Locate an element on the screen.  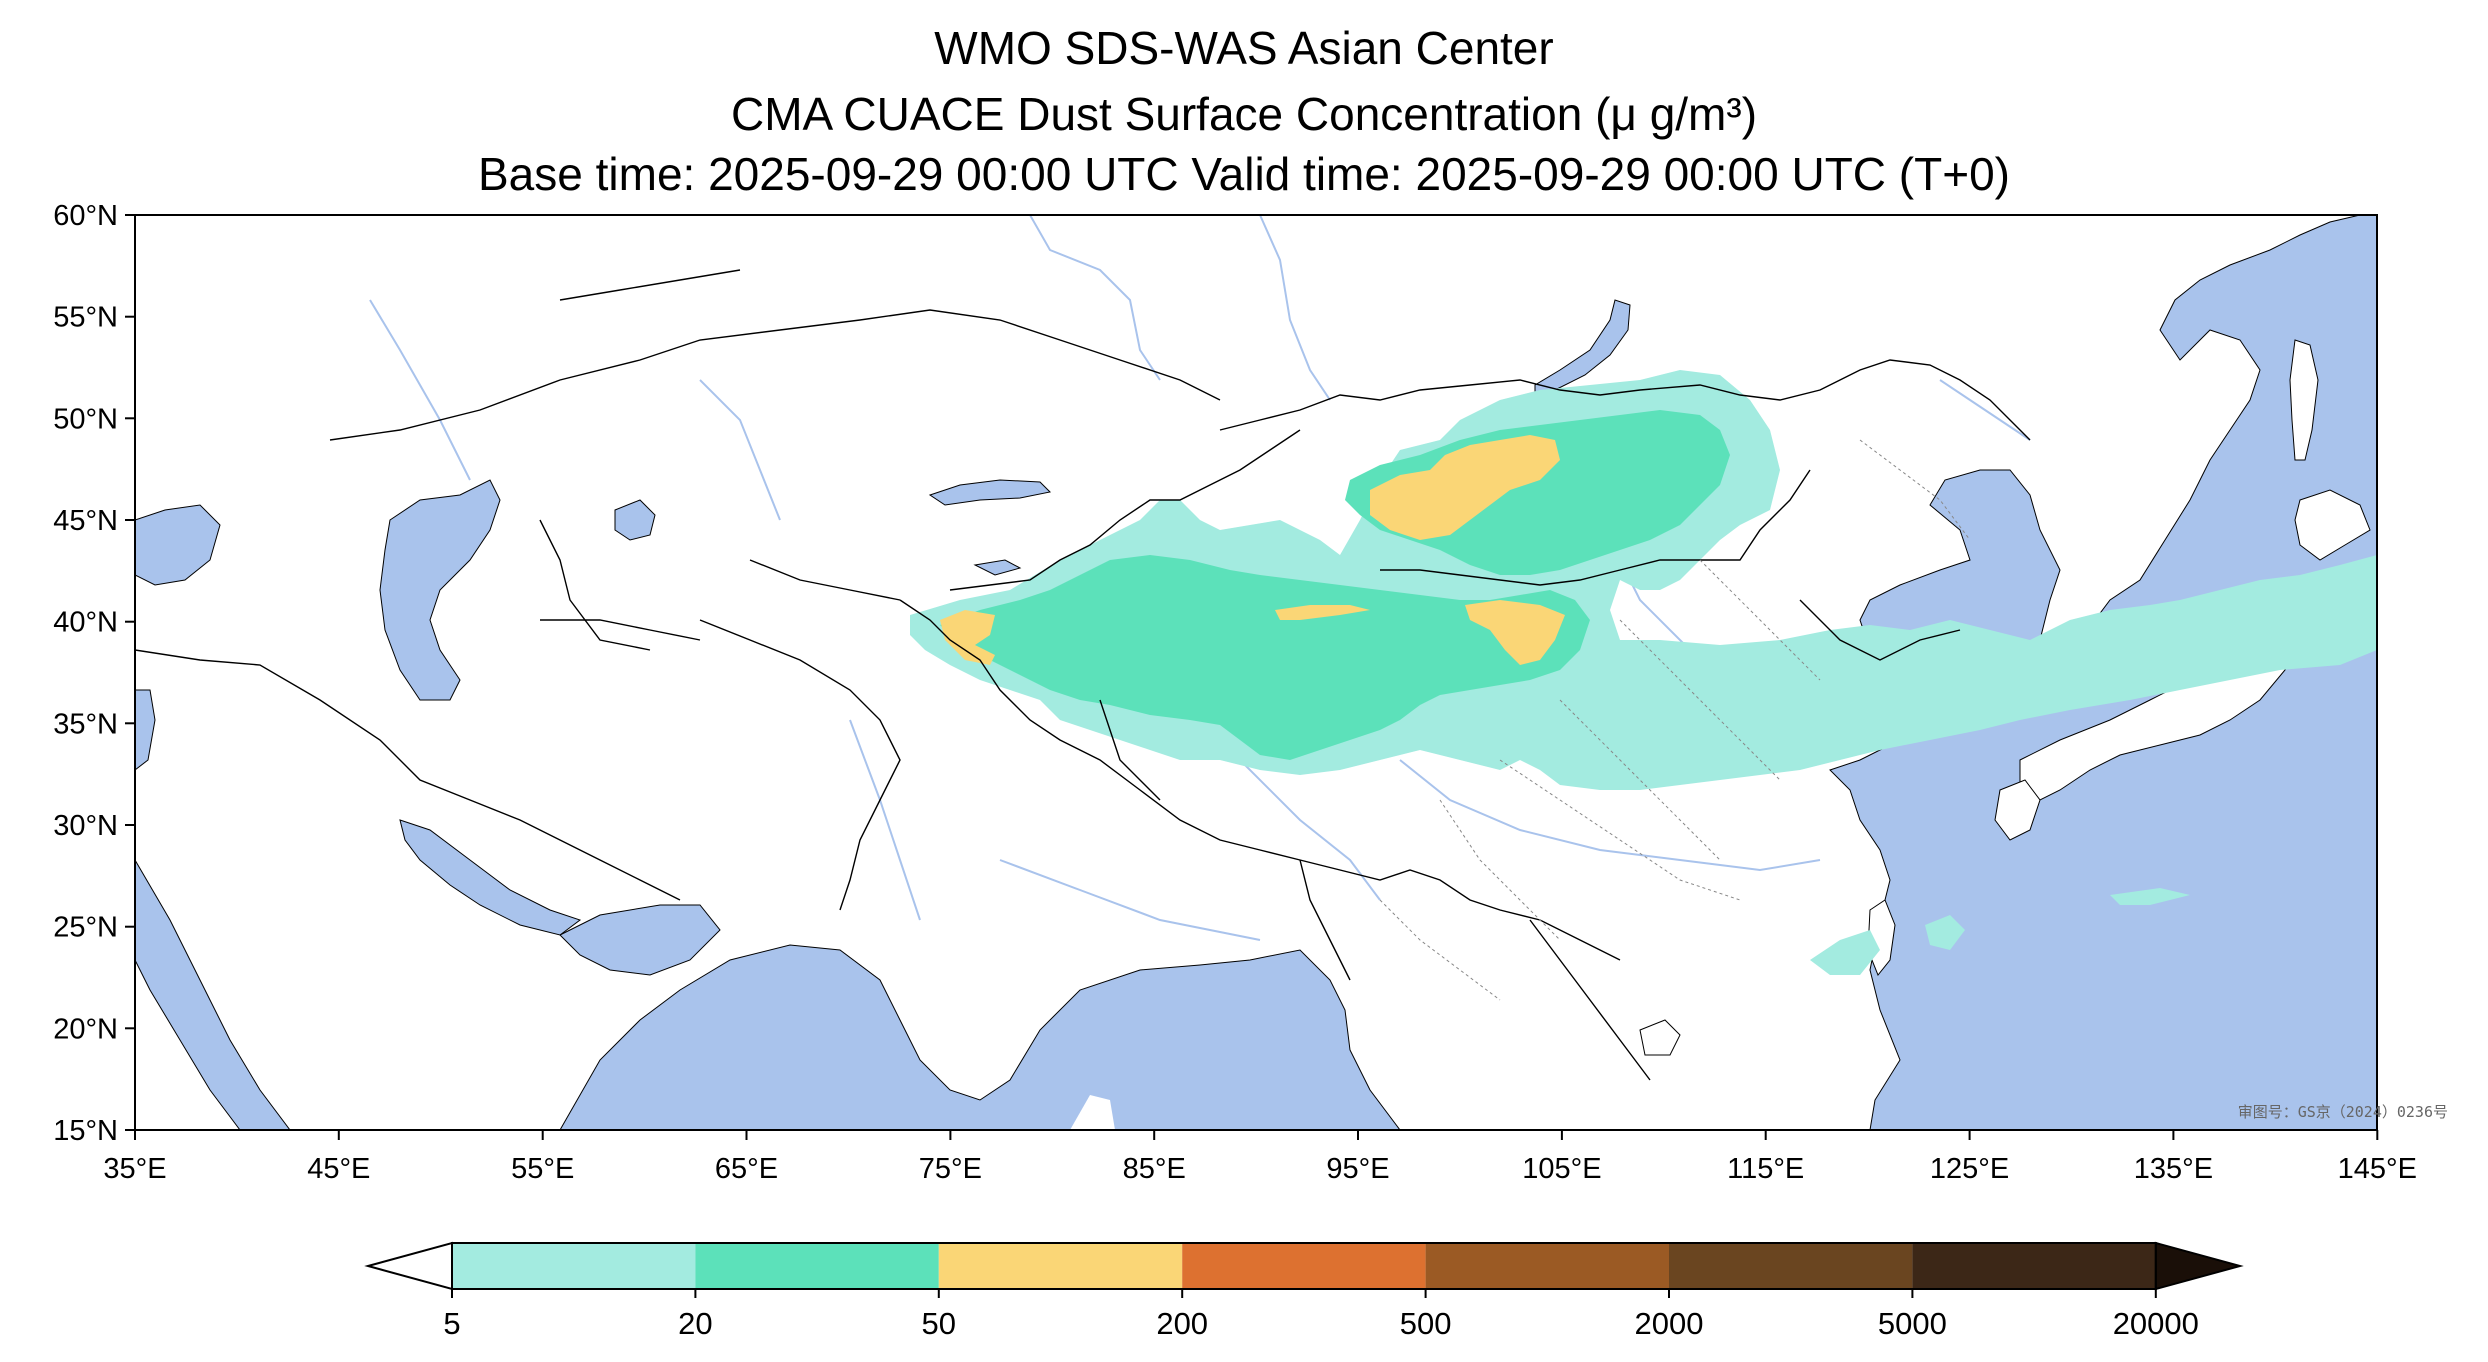
colorbar-label: 5000 is located at coordinates (1912, 1323).